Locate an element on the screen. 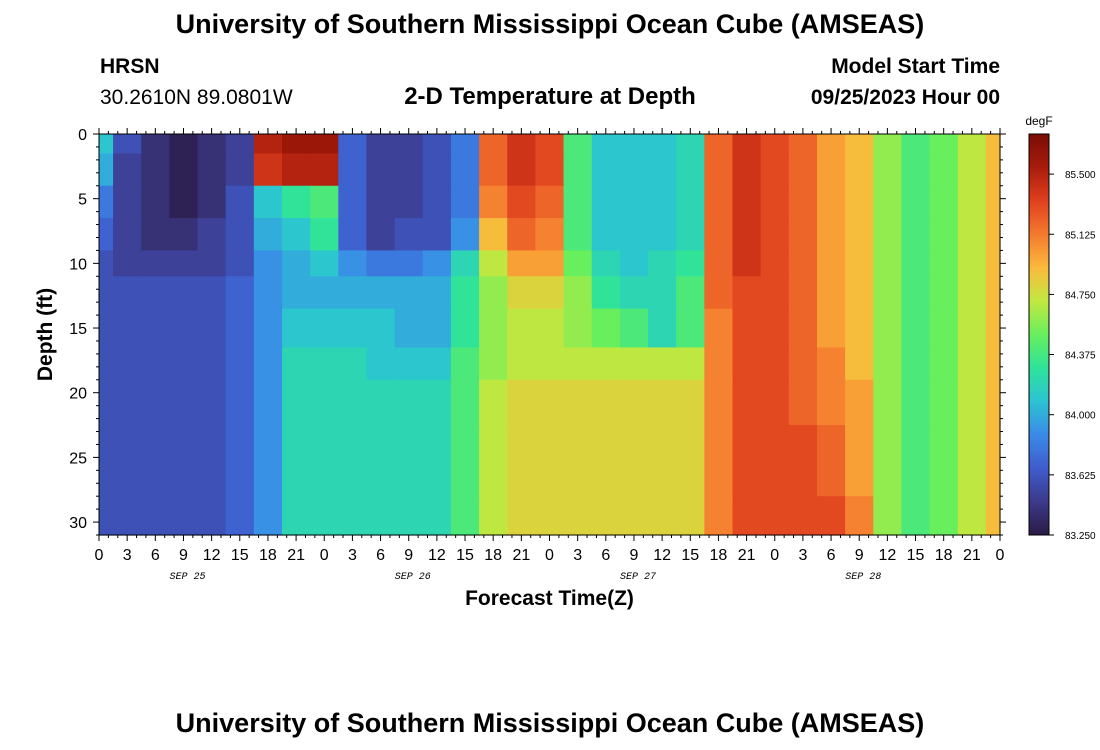 This screenshot has height=750, width=1100. x-tick-label: 9 is located at coordinates (408, 555).